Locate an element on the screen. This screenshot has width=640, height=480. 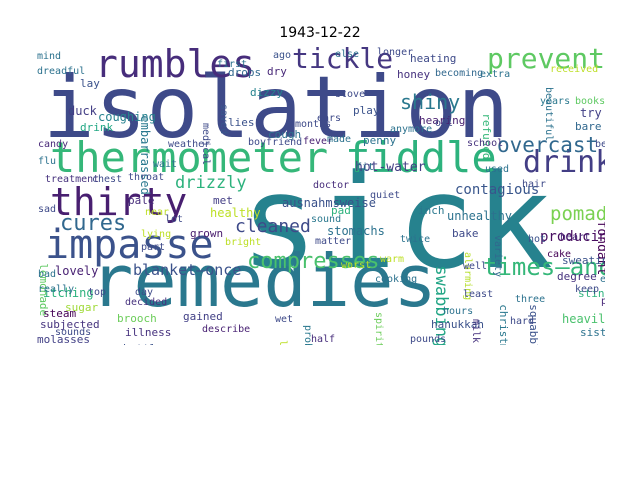
cloud-word: hot is located at coordinates (537, 239).